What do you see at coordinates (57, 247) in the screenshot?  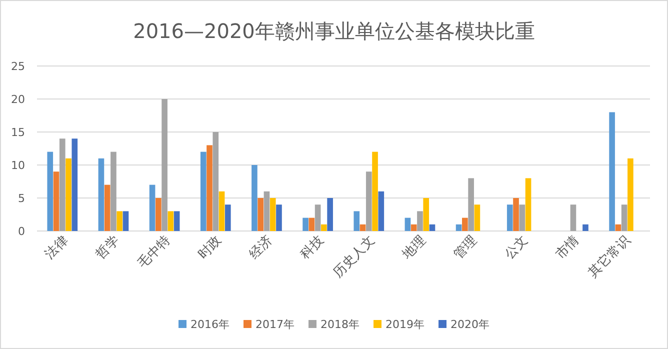 I see `x-tick-label: 法律` at bounding box center [57, 247].